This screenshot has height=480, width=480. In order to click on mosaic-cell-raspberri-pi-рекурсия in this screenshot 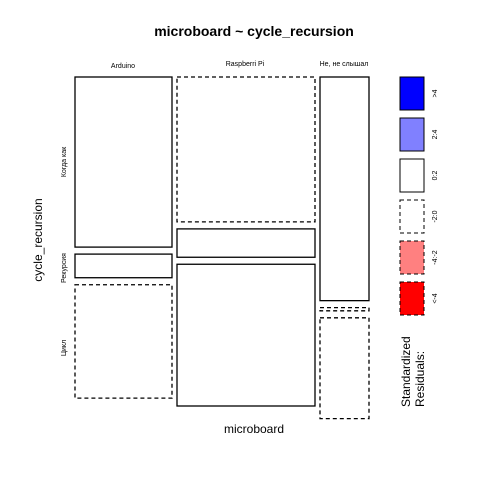, I will do `click(246, 243)`.